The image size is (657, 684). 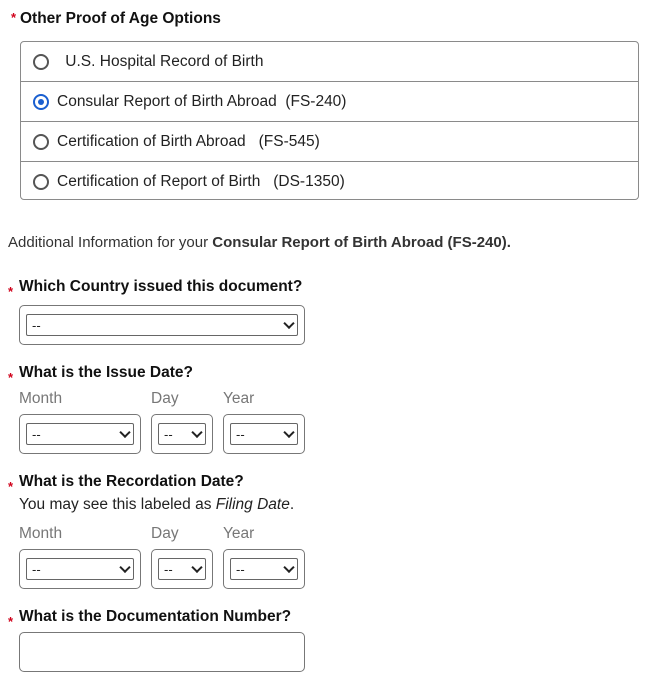 I want to click on radio-option-fs240: Consular Report of Birth Abroad (FS-240), so click(x=329, y=101).